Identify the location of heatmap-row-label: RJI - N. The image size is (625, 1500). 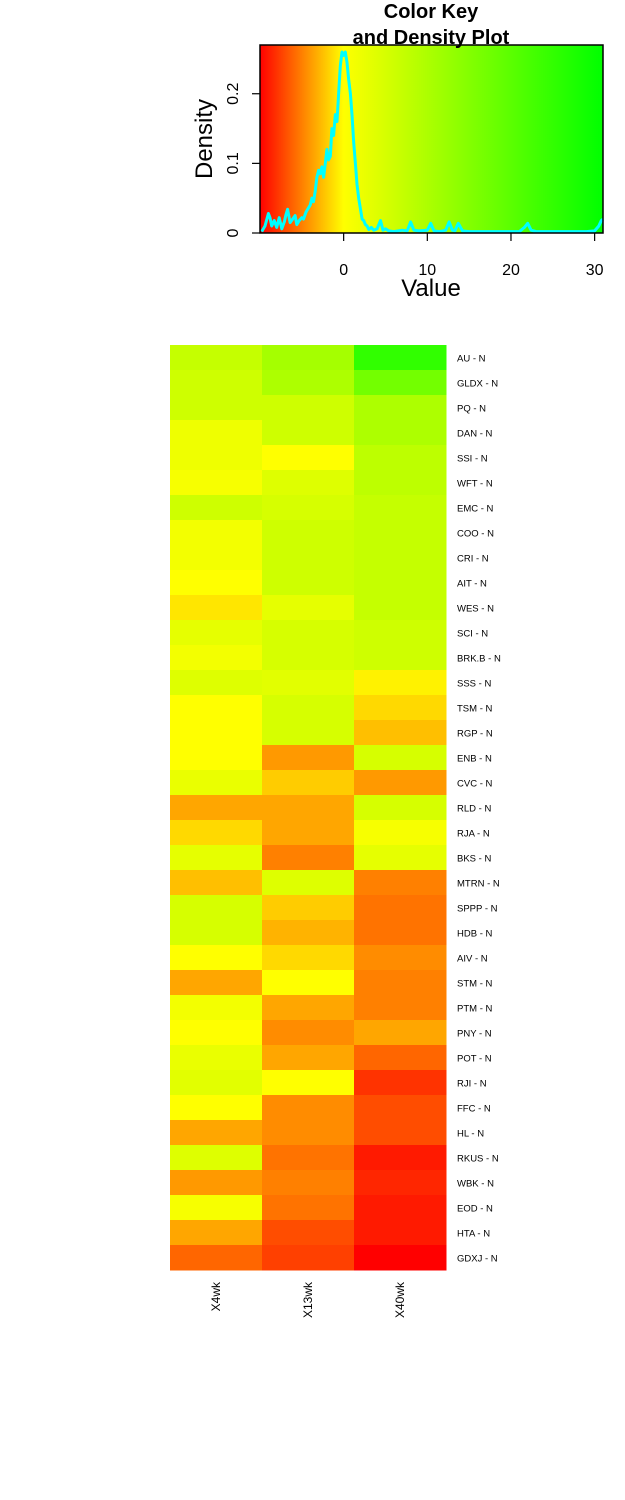
(472, 1084).